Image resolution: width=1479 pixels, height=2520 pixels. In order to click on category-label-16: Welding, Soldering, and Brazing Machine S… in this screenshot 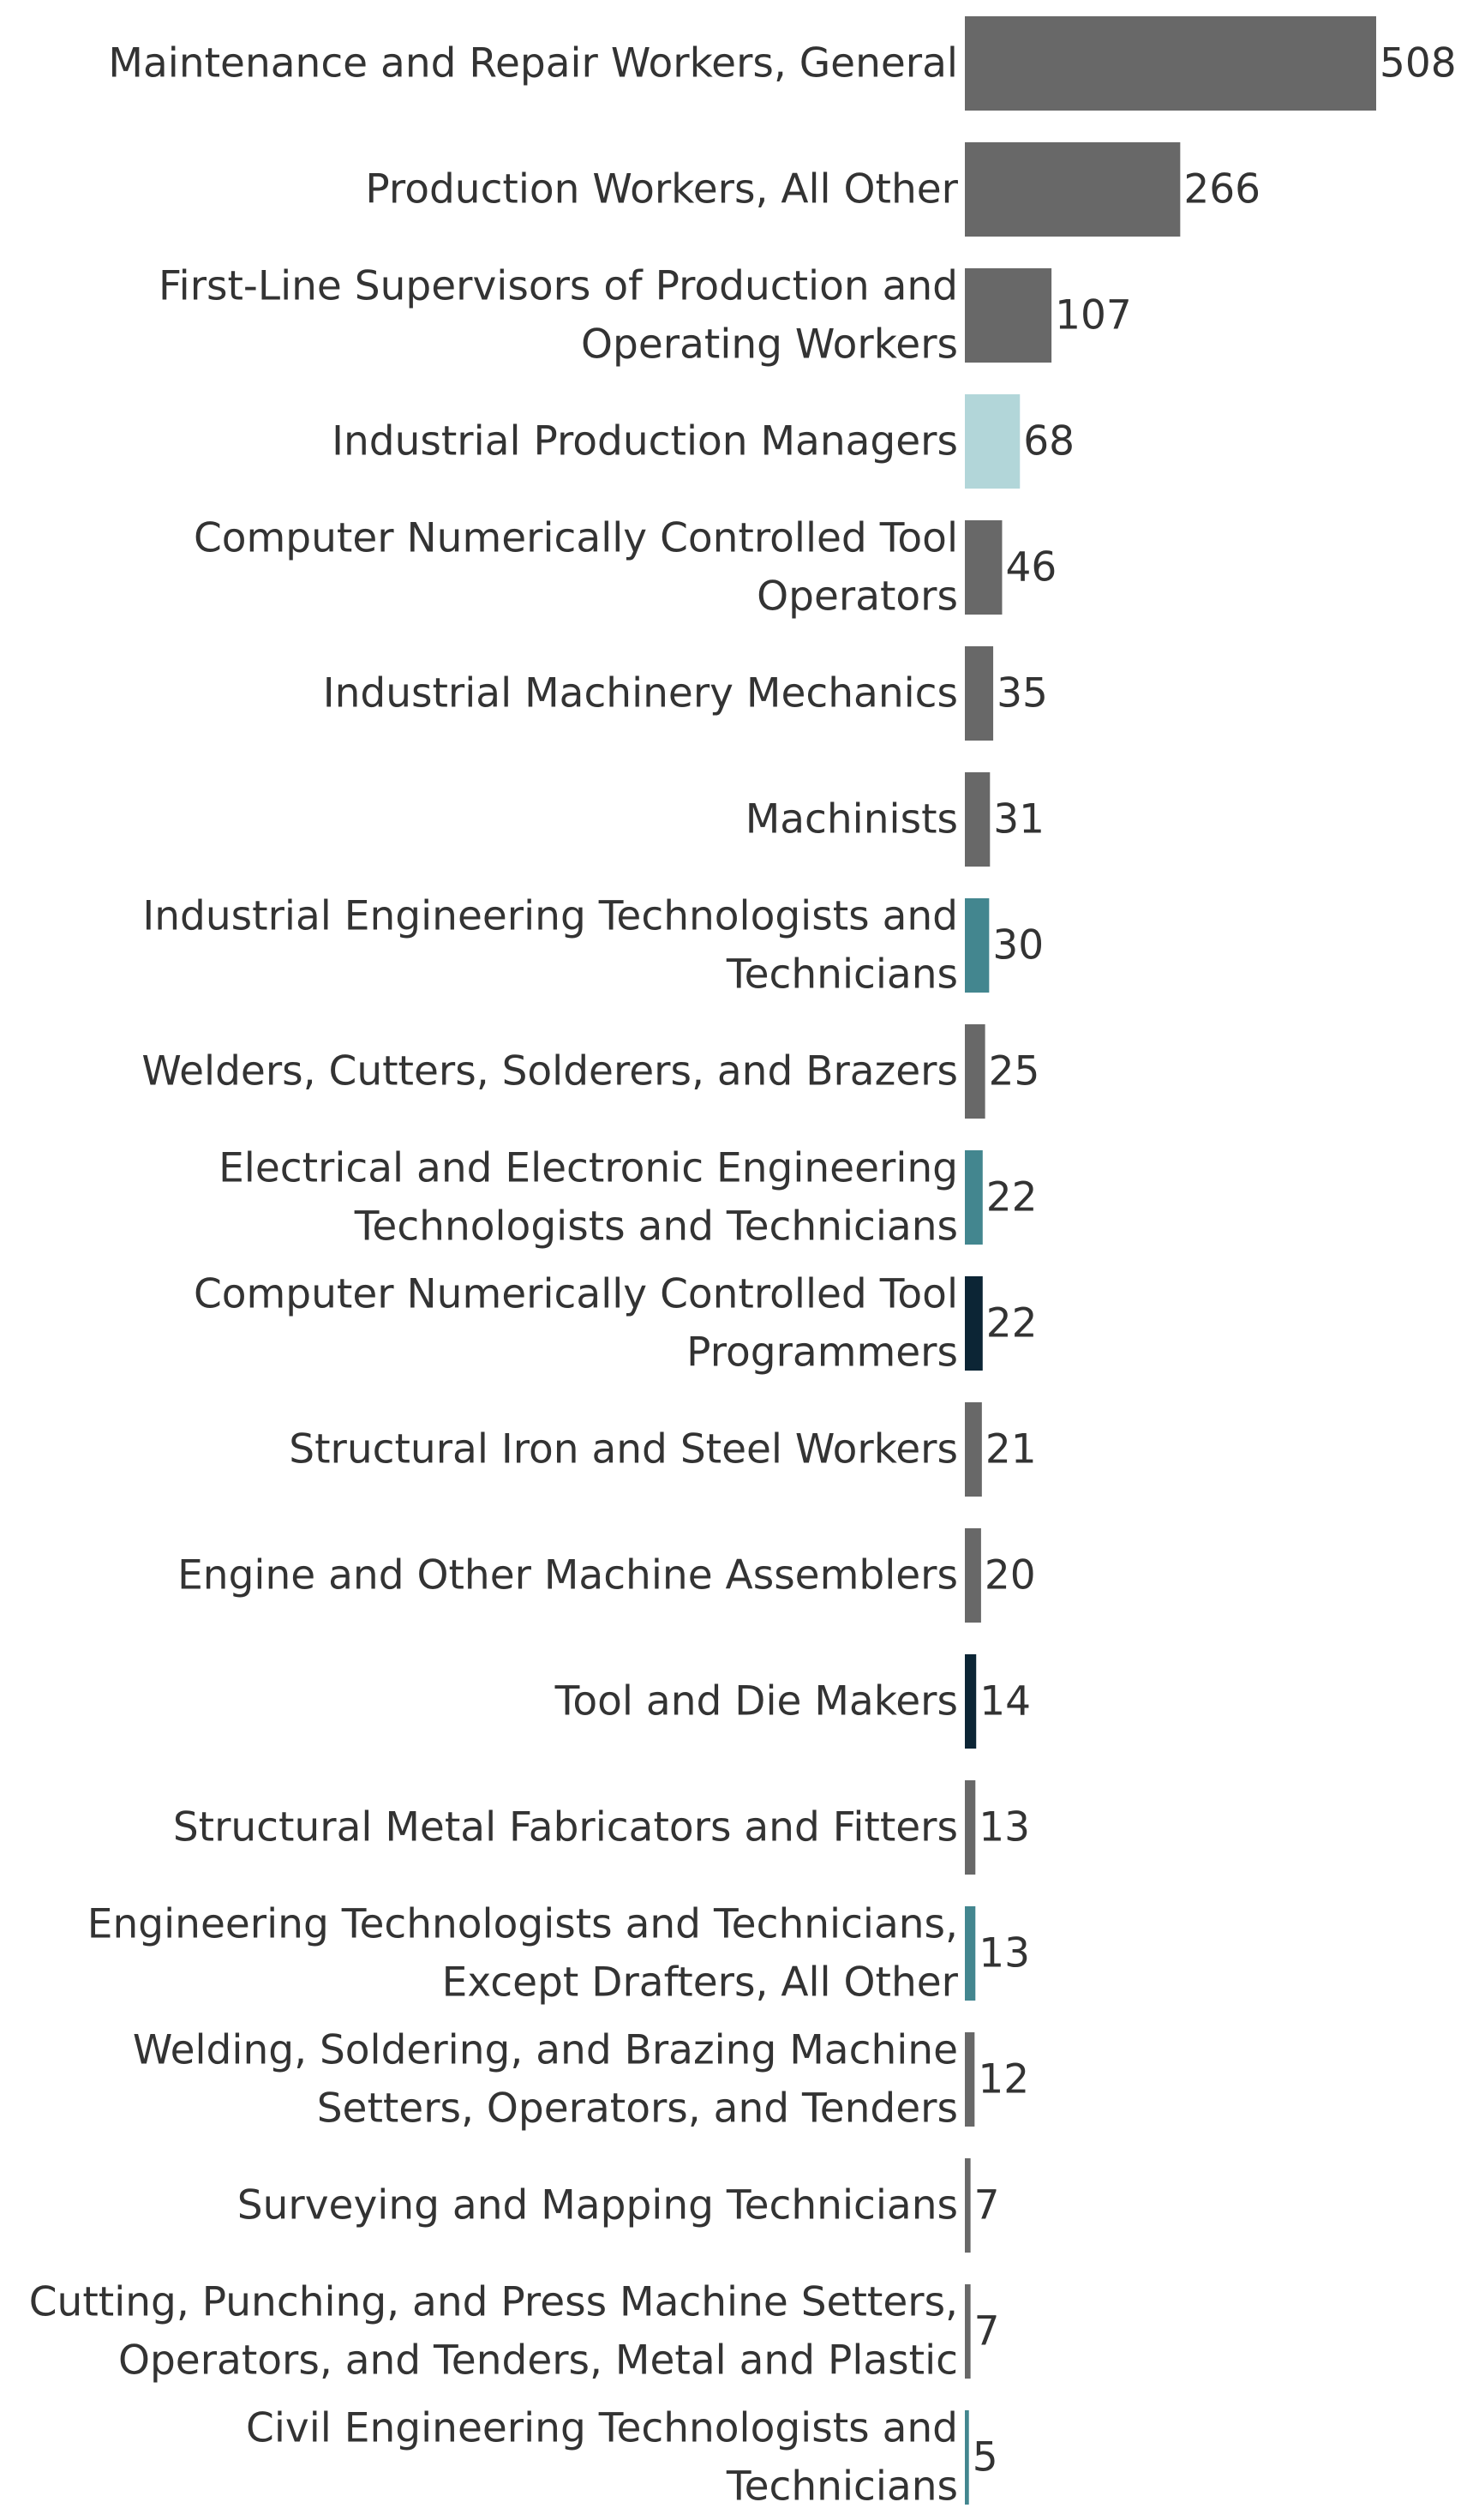, I will do `click(546, 2080)`.